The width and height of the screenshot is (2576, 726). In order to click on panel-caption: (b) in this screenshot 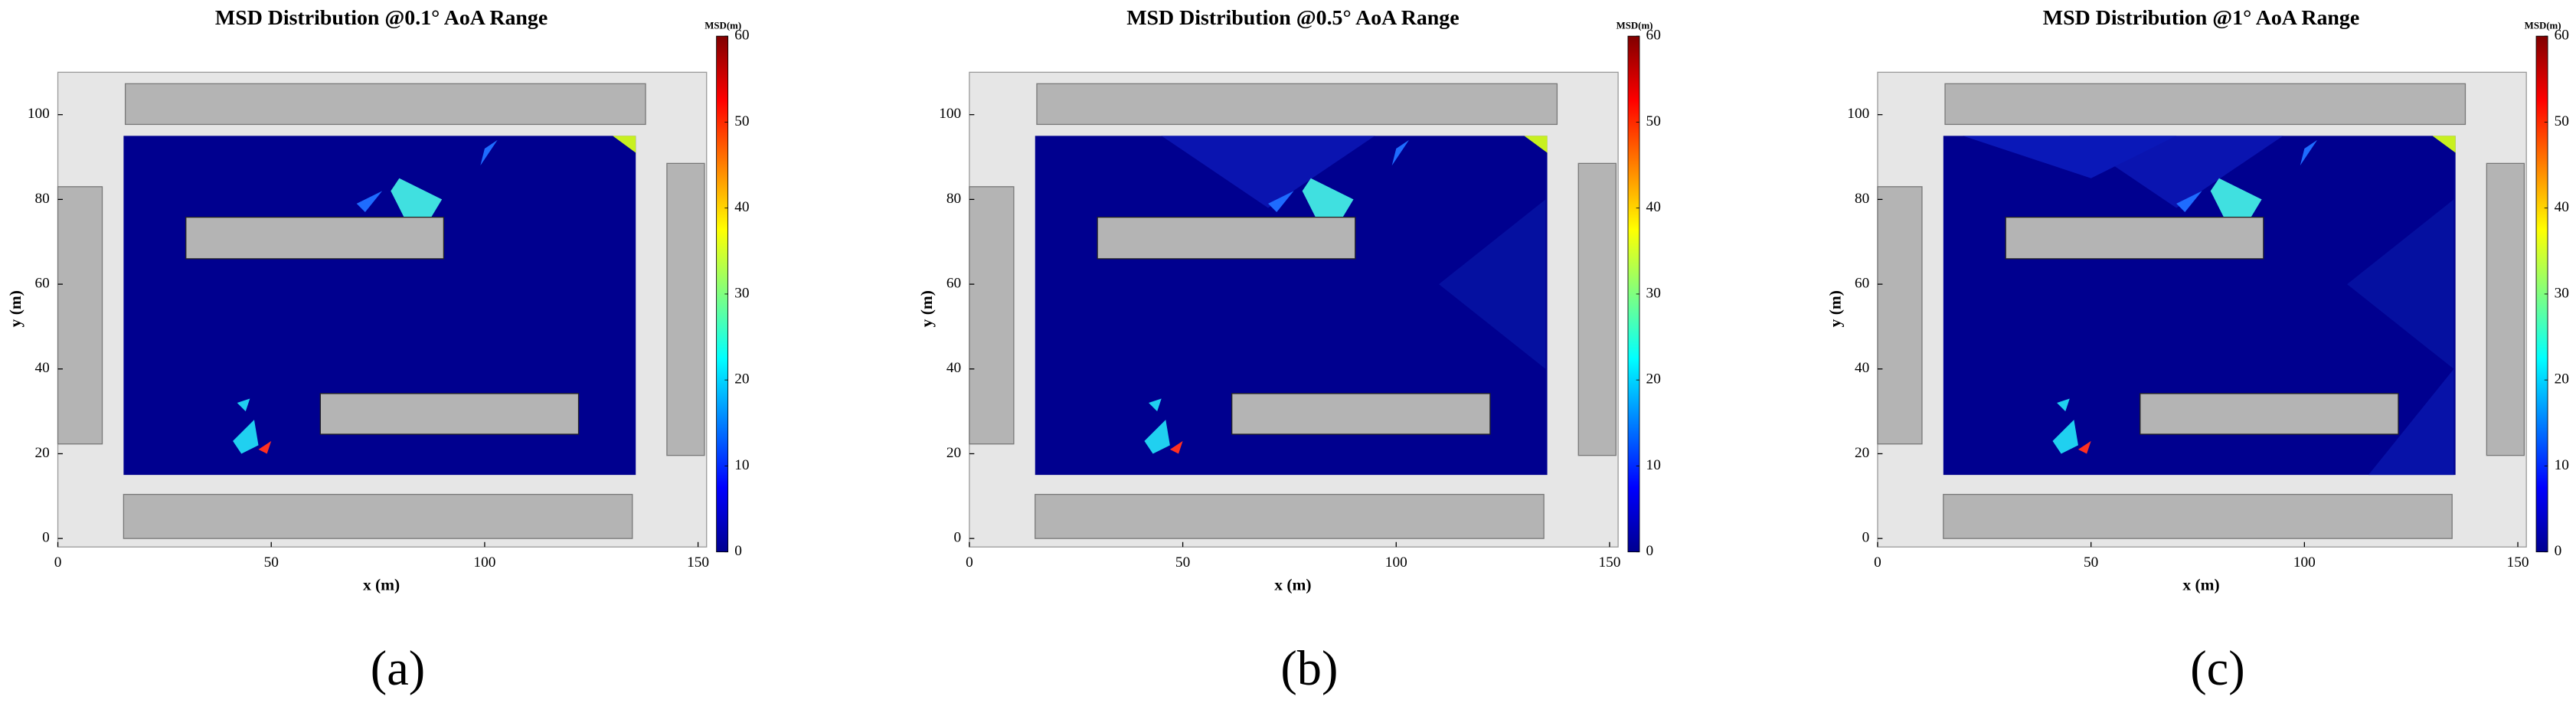, I will do `click(1309, 668)`.